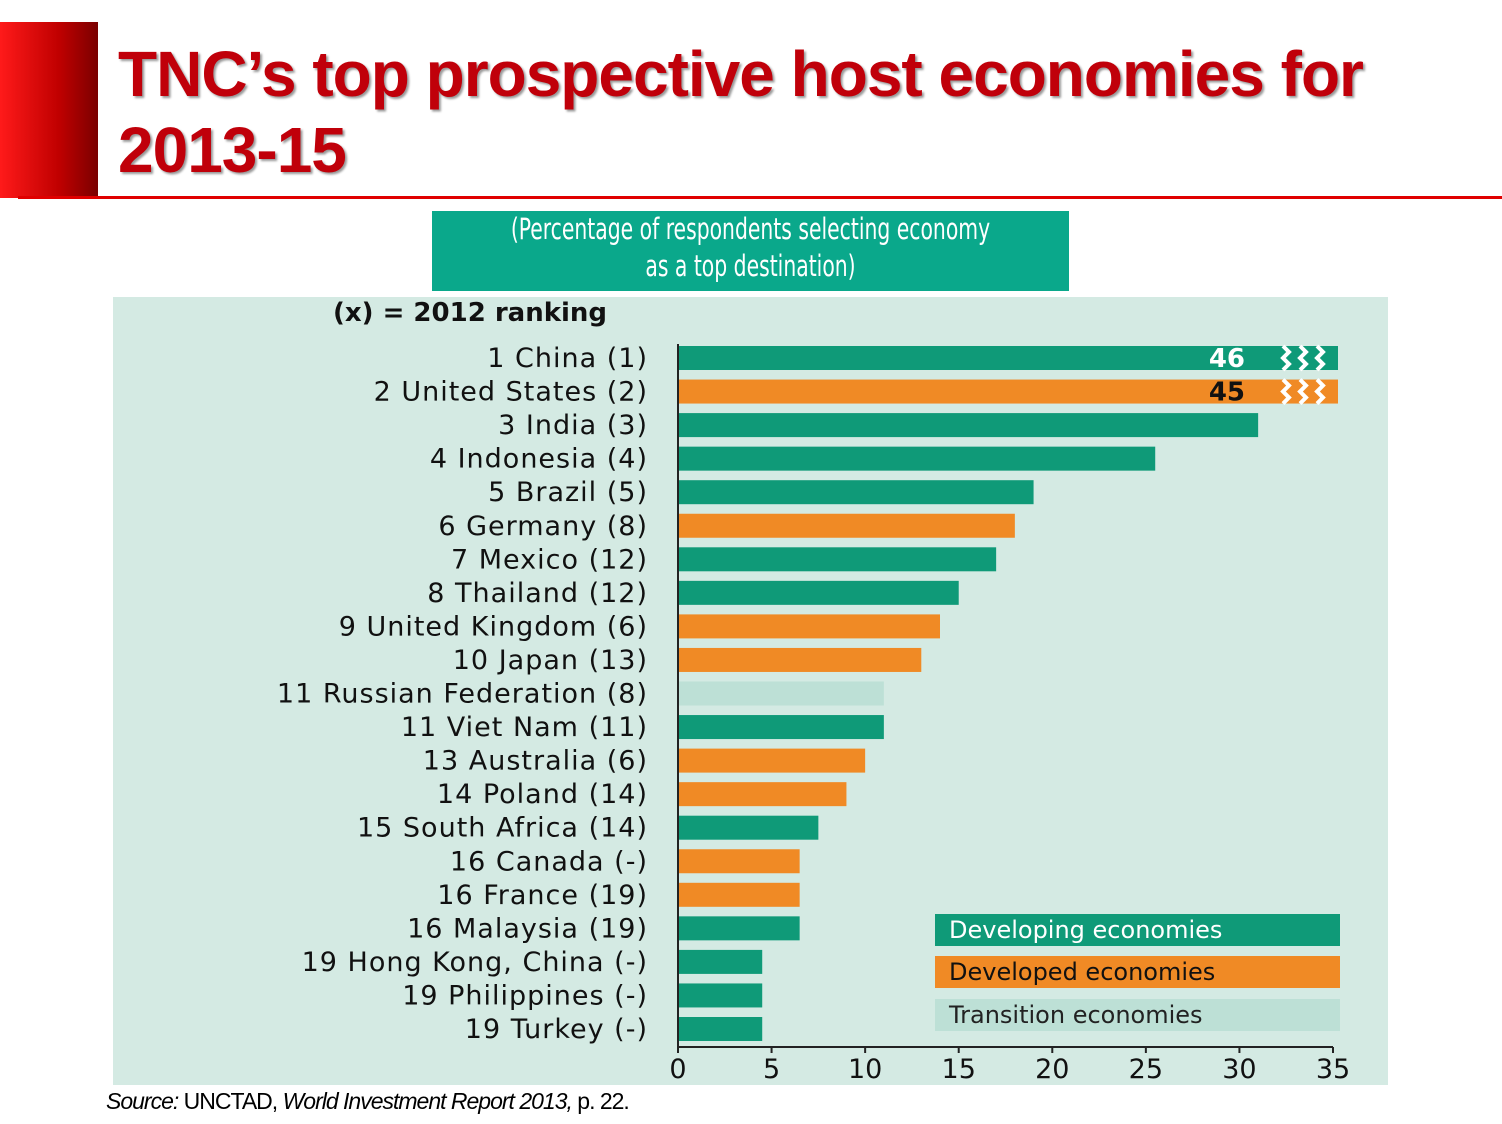 The image size is (1502, 1124). What do you see at coordinates (543, 526) in the screenshot?
I see `category-label: 6 Germany (8)` at bounding box center [543, 526].